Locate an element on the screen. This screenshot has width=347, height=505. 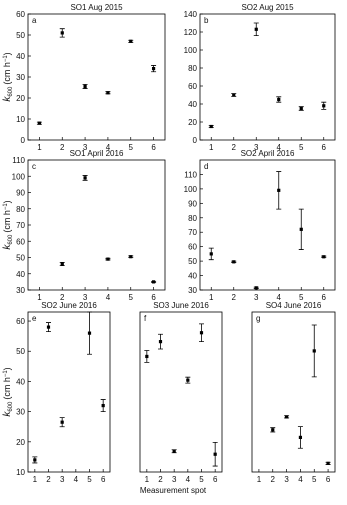
panel-title: SO2 April 2016 is located at coordinates (268, 153).